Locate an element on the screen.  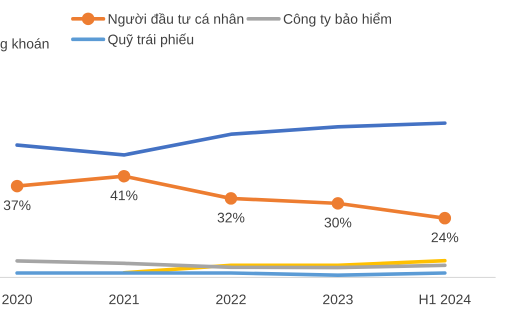
data-label: 30% is located at coordinates (338, 223).